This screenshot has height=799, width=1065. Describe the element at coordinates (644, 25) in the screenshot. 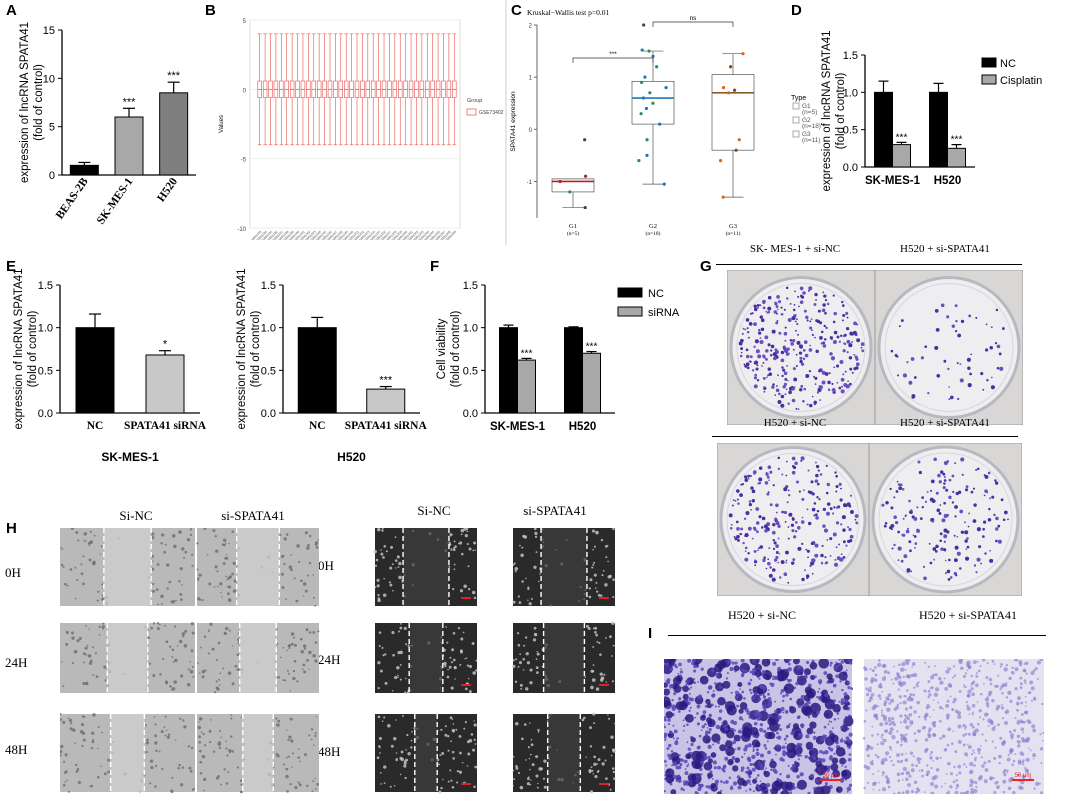

I see `data-point` at that location.